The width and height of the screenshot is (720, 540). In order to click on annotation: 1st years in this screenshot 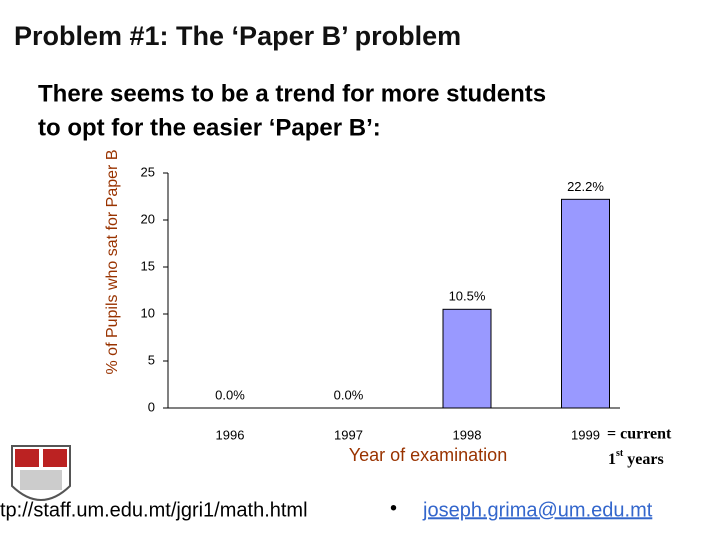, I will do `click(636, 457)`.